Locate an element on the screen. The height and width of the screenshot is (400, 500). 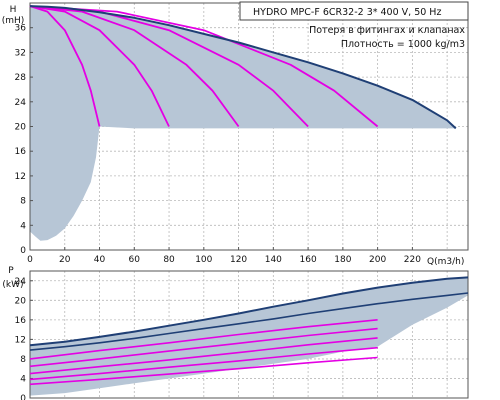
x-tick-label: 0 is located at coordinates (30, 260).